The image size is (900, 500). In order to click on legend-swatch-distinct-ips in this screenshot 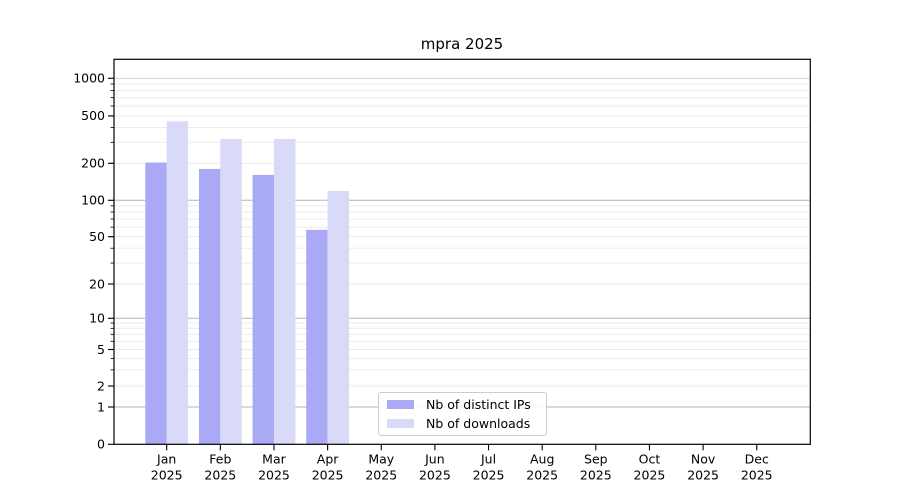, I will do `click(400, 404)`.